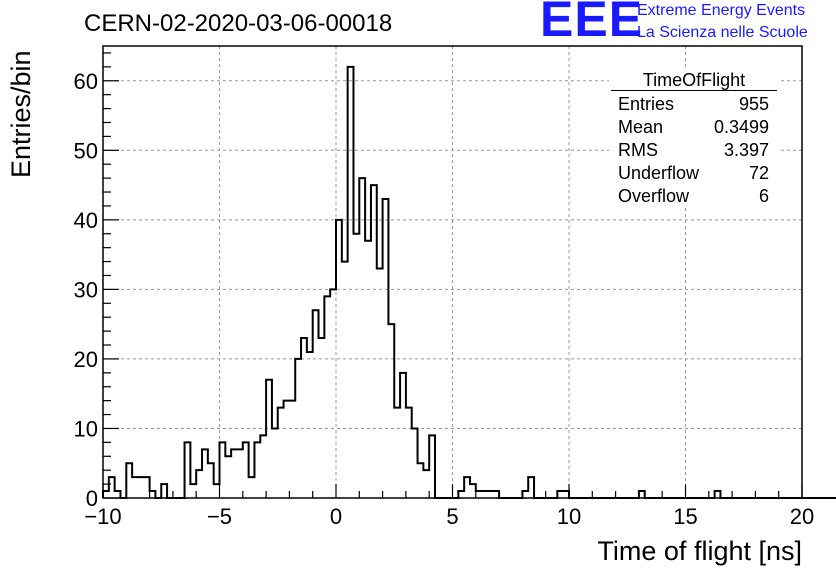 This screenshot has height=577, width=836. I want to click on y-tick-label: 10, so click(86, 428).